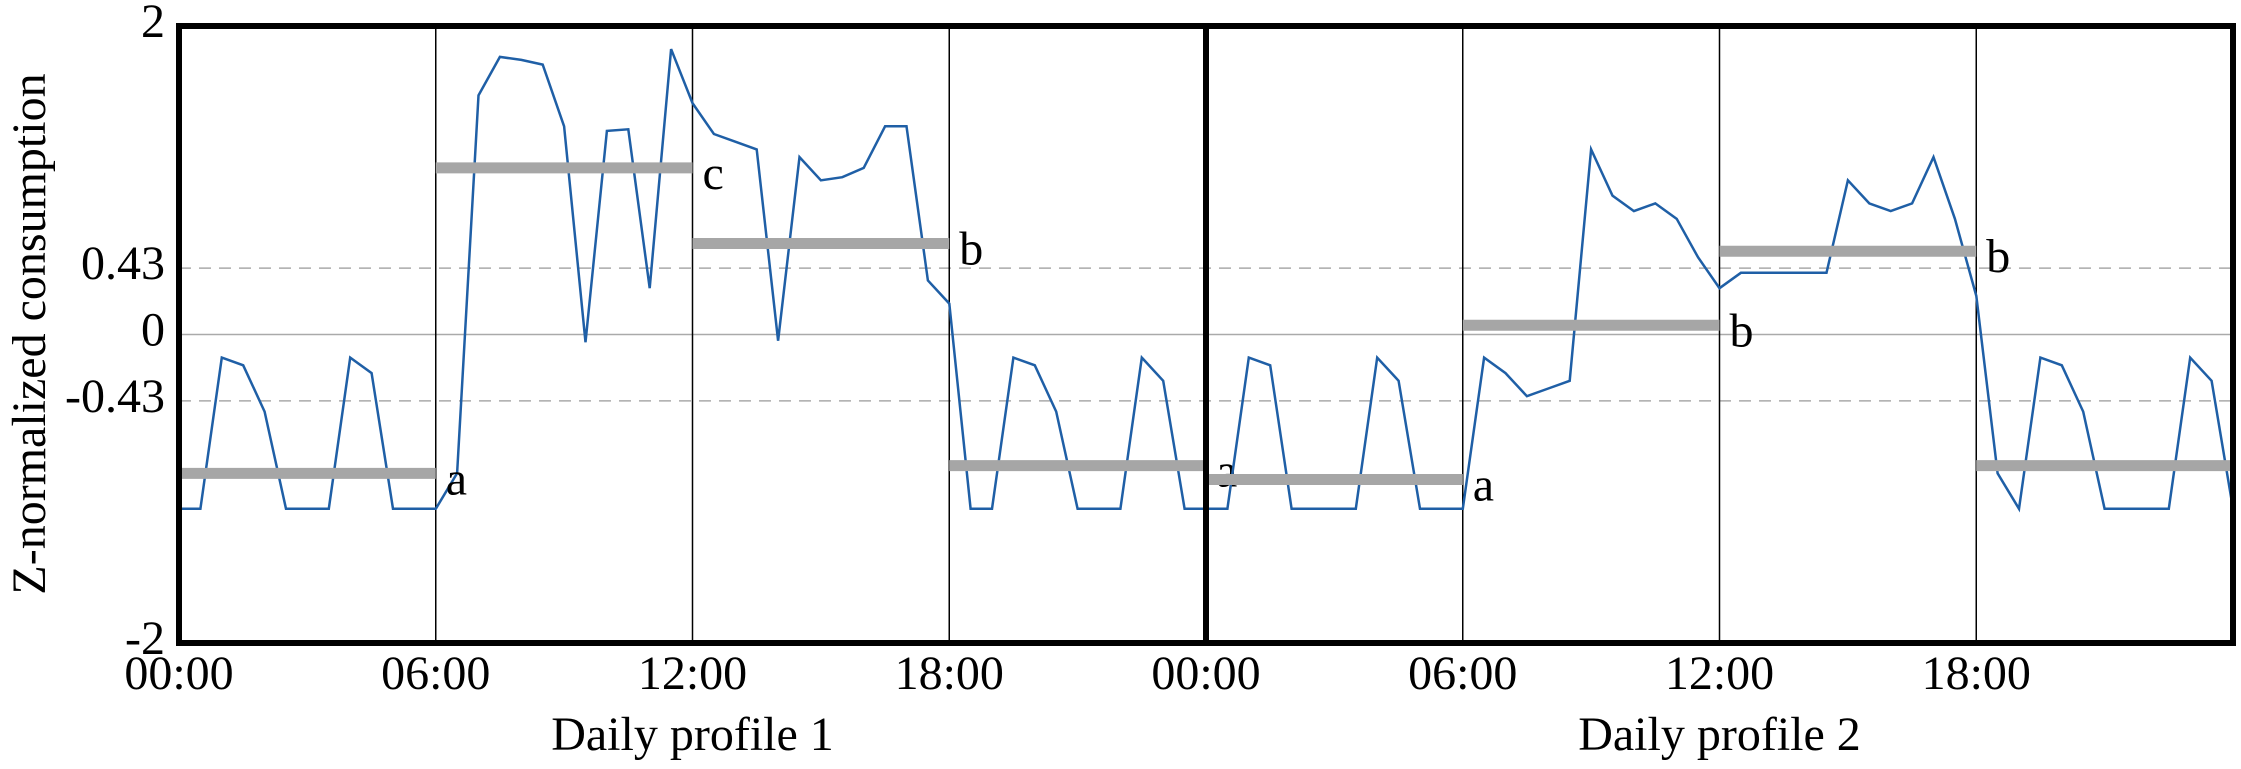  Describe the element at coordinates (692, 734) in the screenshot. I see `x-axis-label: Daily profile 1` at that location.